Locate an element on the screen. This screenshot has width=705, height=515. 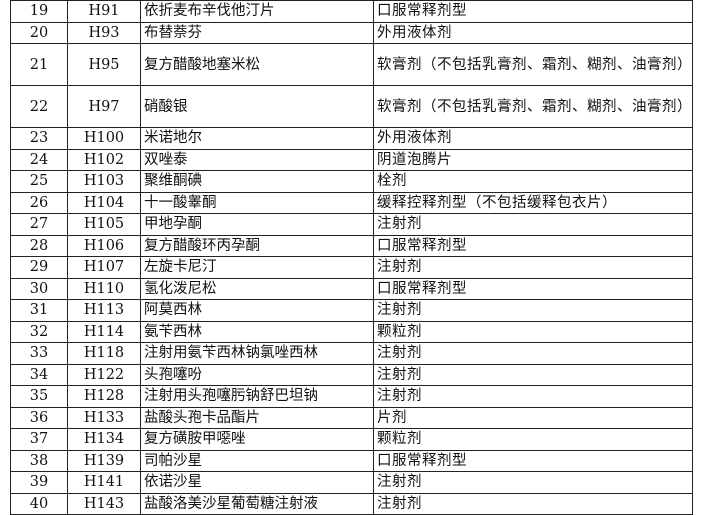
row-number: 24 is located at coordinates (39, 159).